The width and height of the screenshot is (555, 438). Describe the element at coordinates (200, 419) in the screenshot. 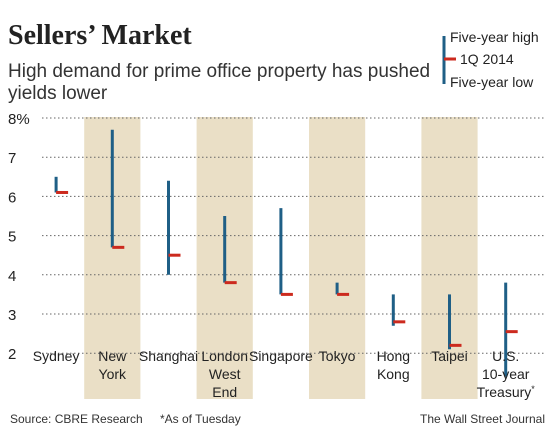

I see `footer-note: *As of Tuesday` at that location.